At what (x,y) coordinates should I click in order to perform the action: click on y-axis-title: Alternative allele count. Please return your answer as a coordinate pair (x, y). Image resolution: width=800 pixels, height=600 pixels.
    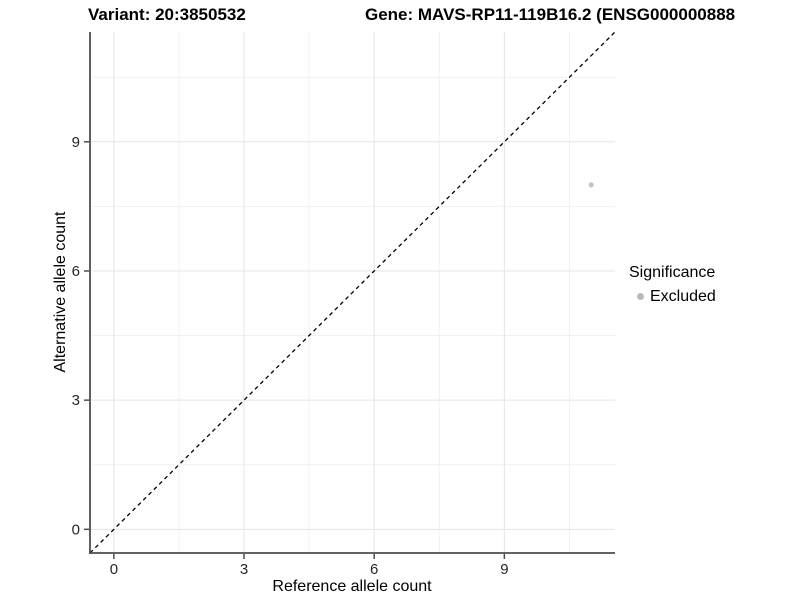
    Looking at the image, I should click on (60, 292).